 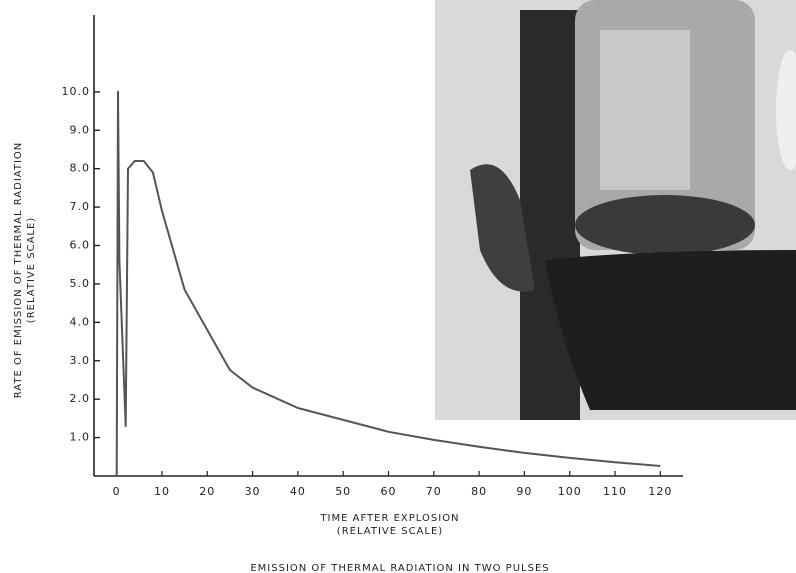 What do you see at coordinates (80, 321) in the screenshot?
I see `y-tick-label: 4.0` at bounding box center [80, 321].